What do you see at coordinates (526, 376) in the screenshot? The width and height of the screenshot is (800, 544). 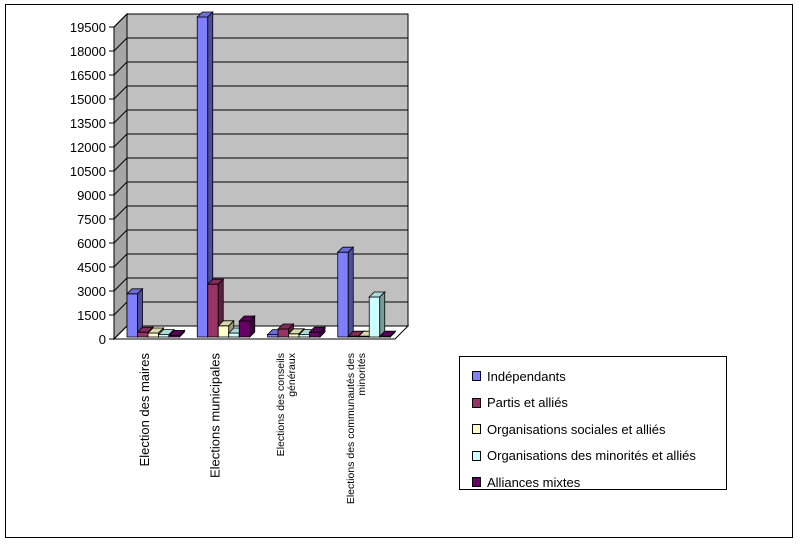 I see `legend-label: Indépendants` at bounding box center [526, 376].